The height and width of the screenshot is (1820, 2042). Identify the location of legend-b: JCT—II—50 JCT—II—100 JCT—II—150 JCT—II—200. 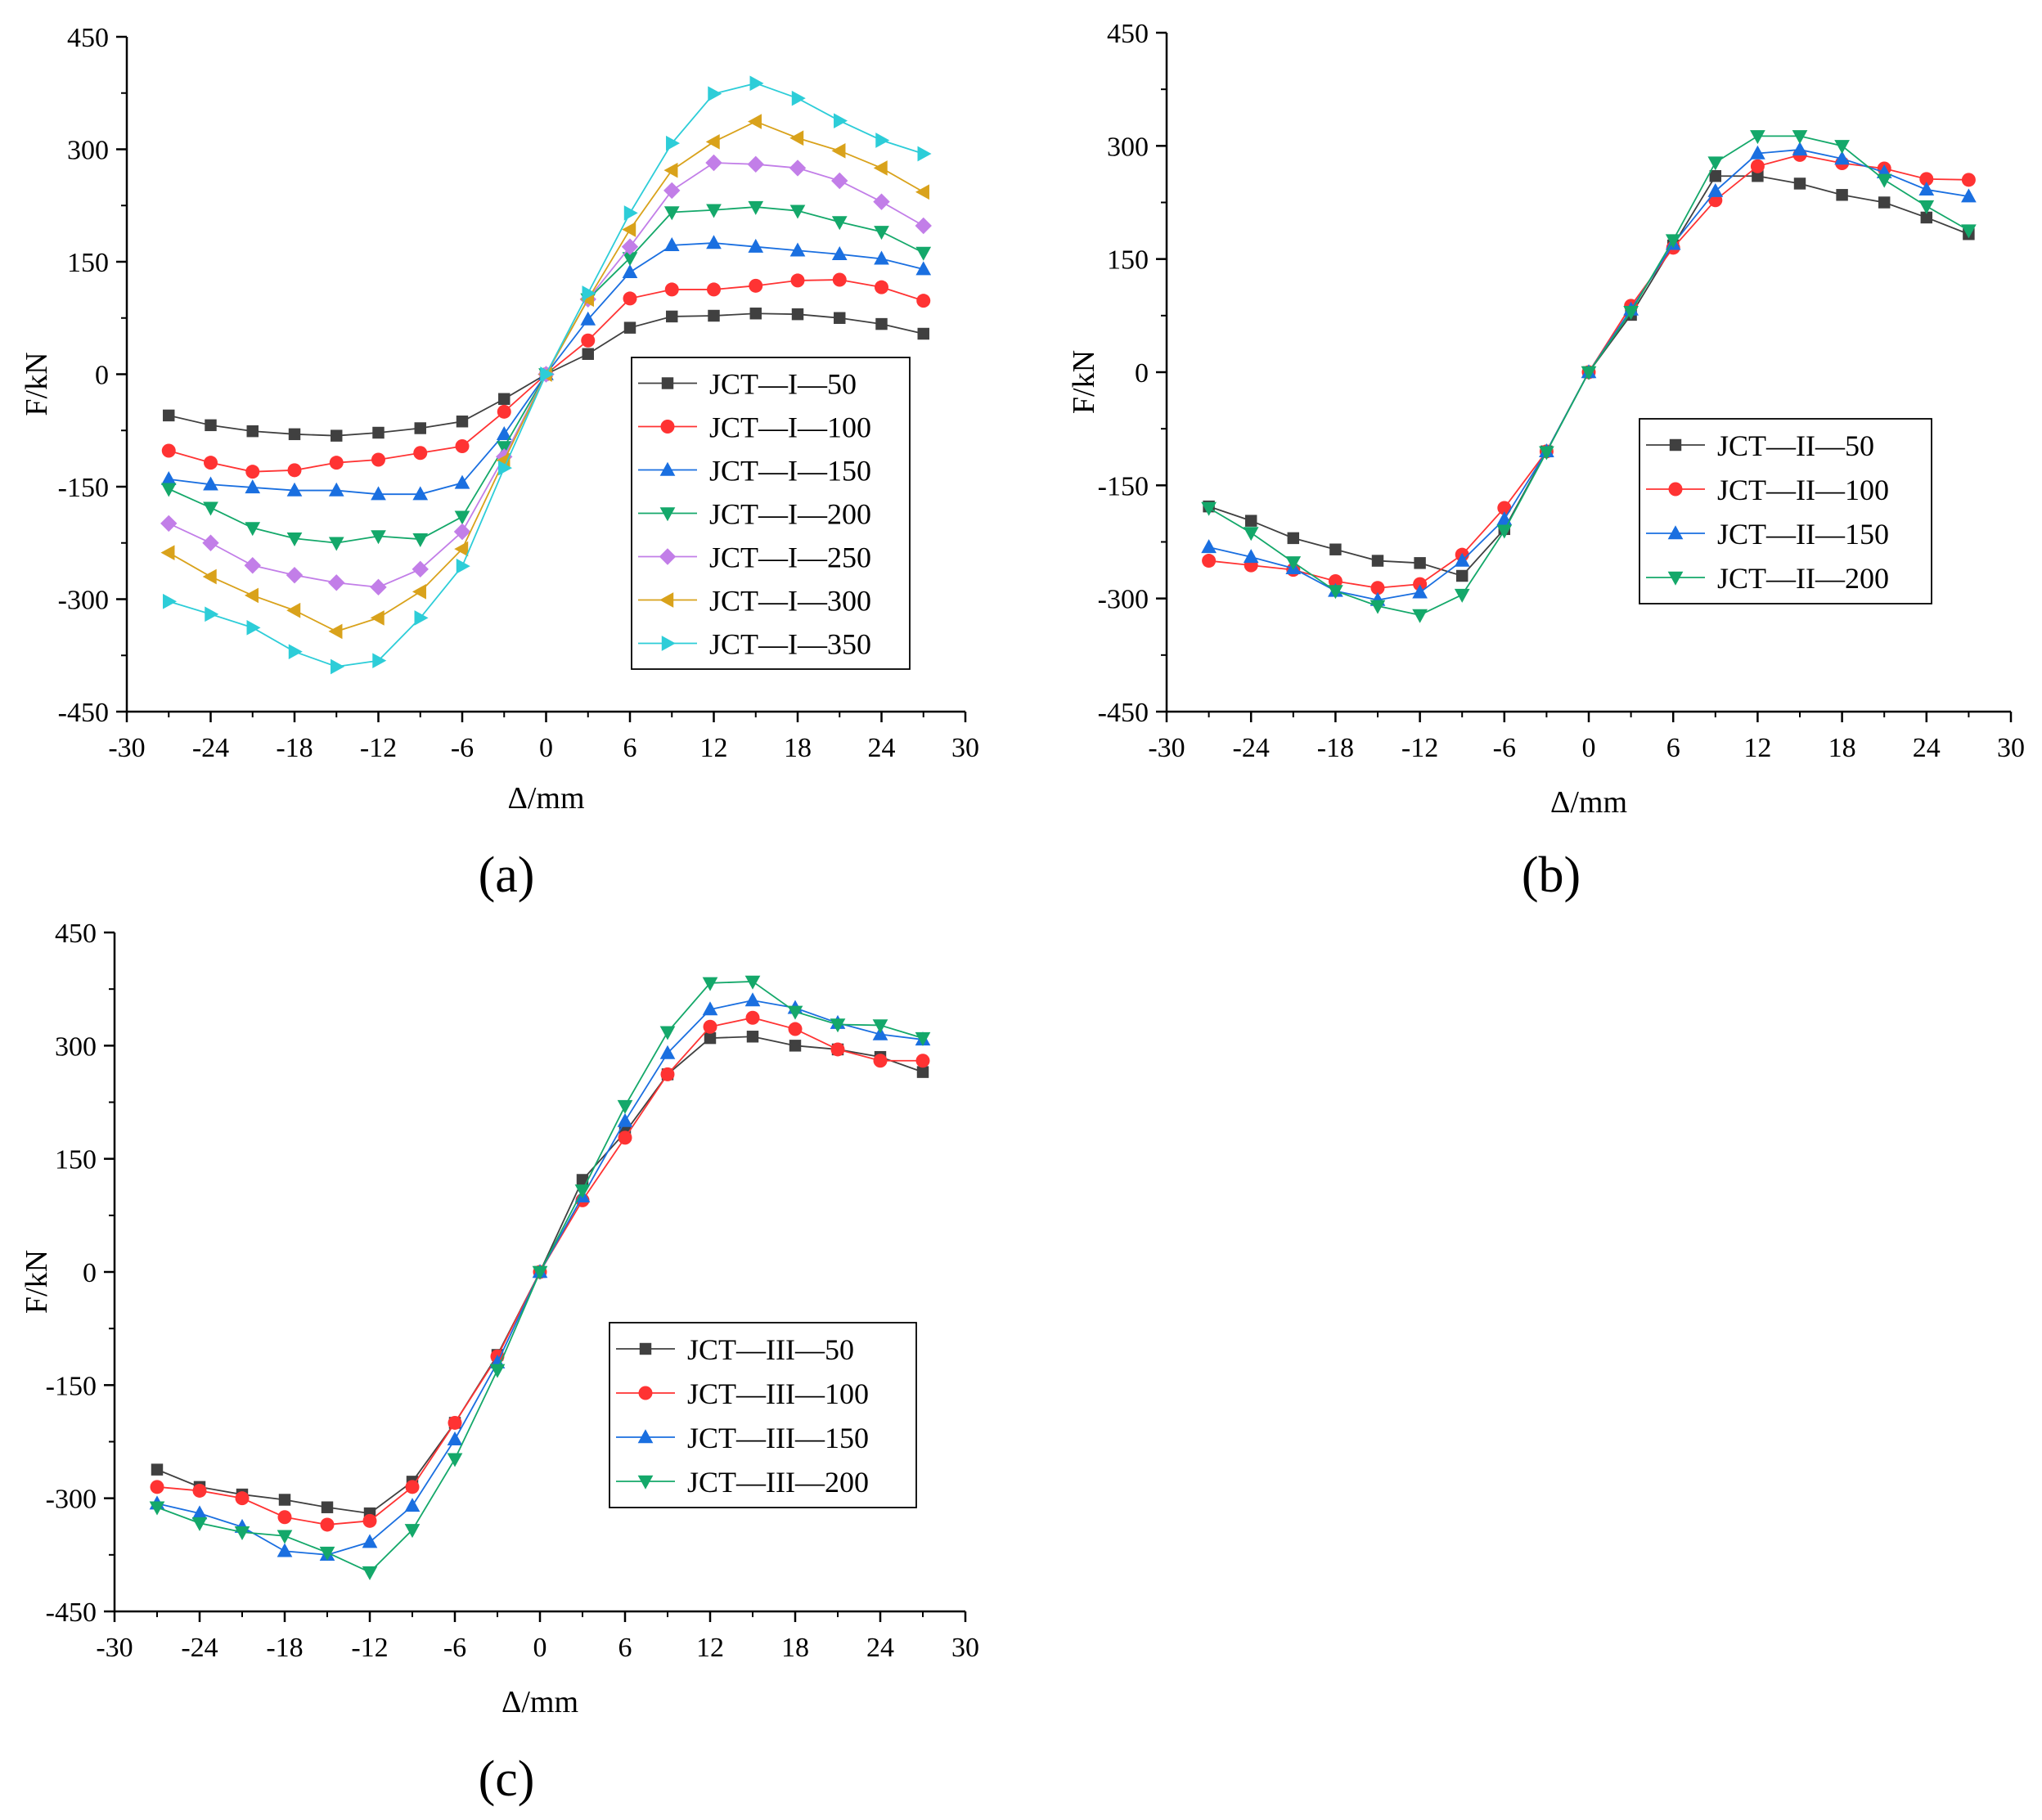
(1785, 511).